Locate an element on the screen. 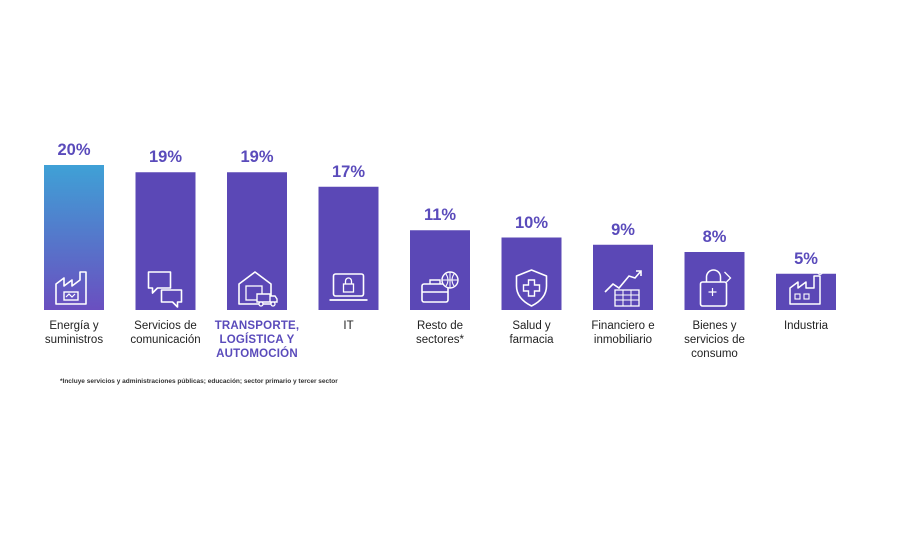 This screenshot has height=553, width=900. category-label: Bienes y servicios de consumo is located at coordinates (714, 340).